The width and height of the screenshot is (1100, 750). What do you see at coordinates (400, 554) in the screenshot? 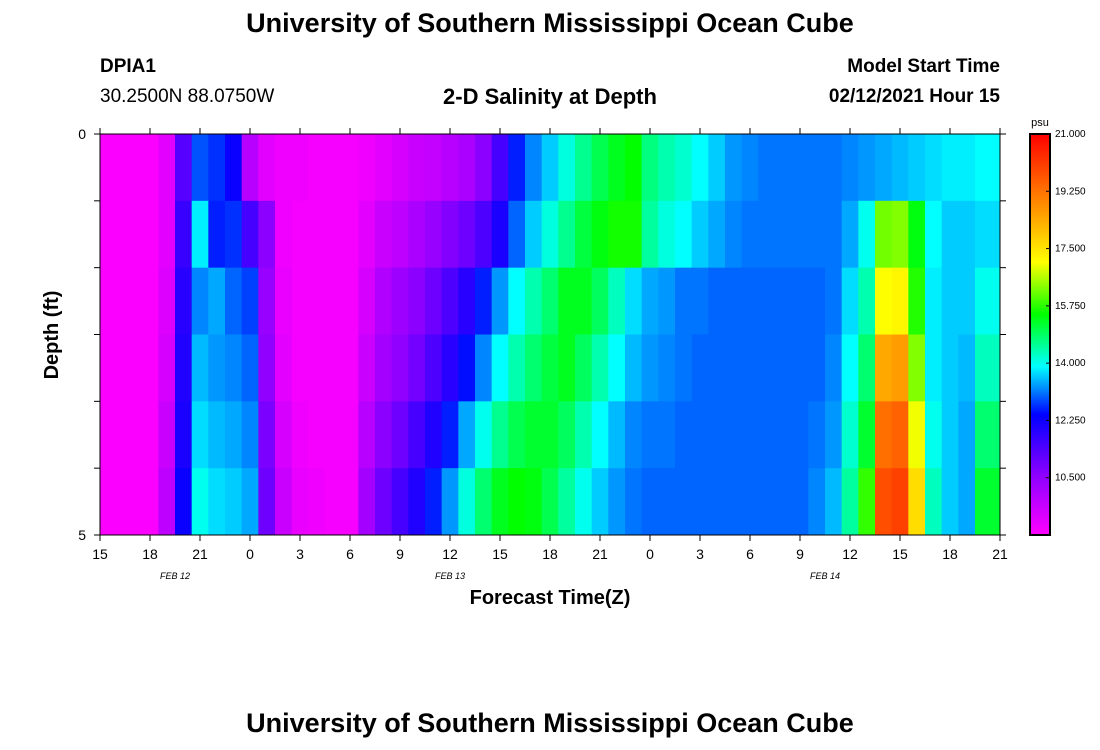
I see `x-tick-label: 9` at bounding box center [400, 554].